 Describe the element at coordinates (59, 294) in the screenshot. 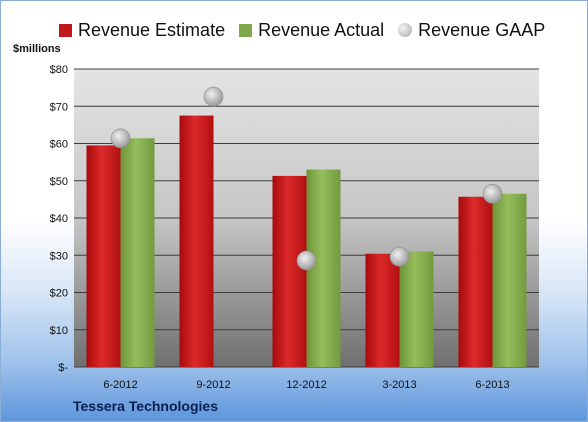

I see `y-tick-label: $20` at that location.